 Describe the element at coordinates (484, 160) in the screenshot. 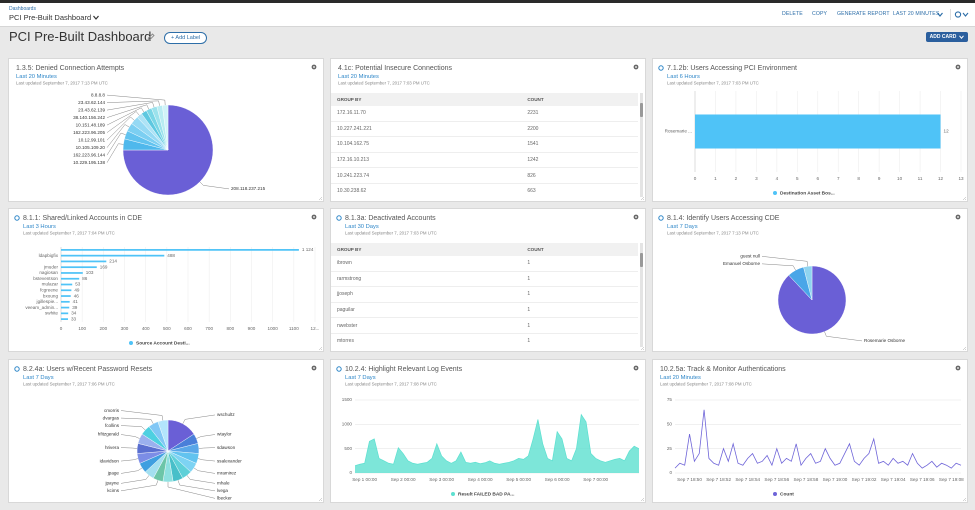

I see `table-row: 172.16.10.2131242` at that location.